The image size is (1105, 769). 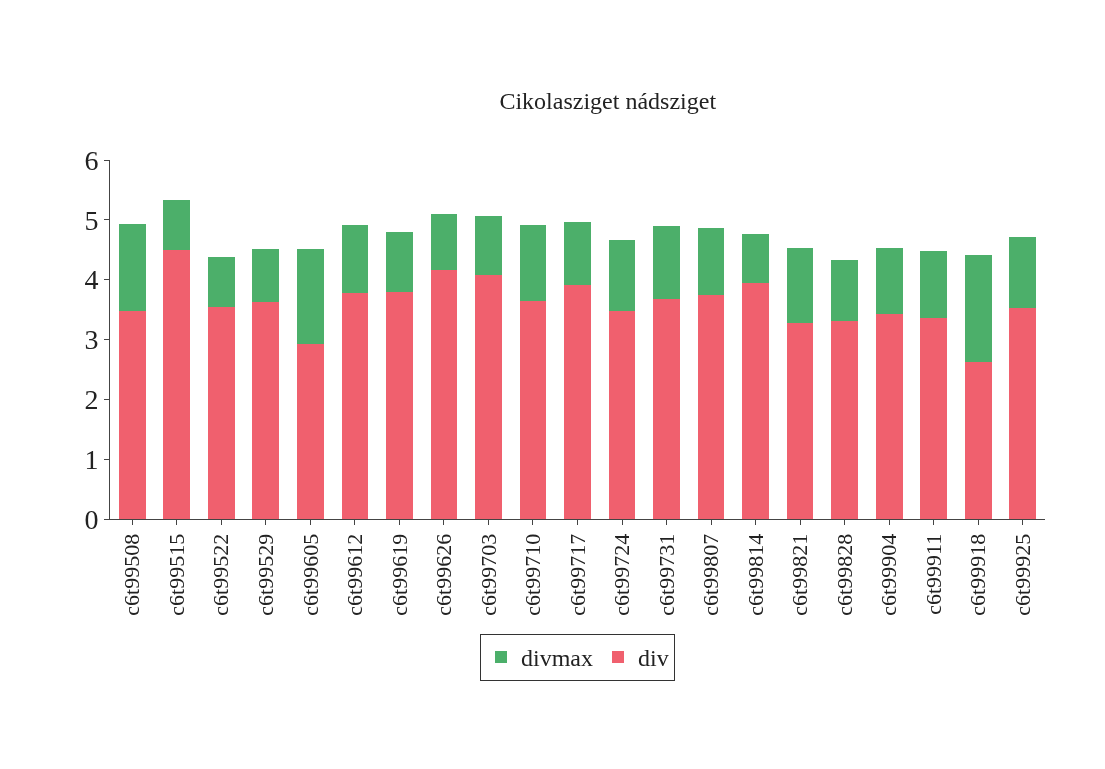 What do you see at coordinates (577, 574) in the screenshot?
I see `x-tick-label: c6t99717` at bounding box center [577, 574].